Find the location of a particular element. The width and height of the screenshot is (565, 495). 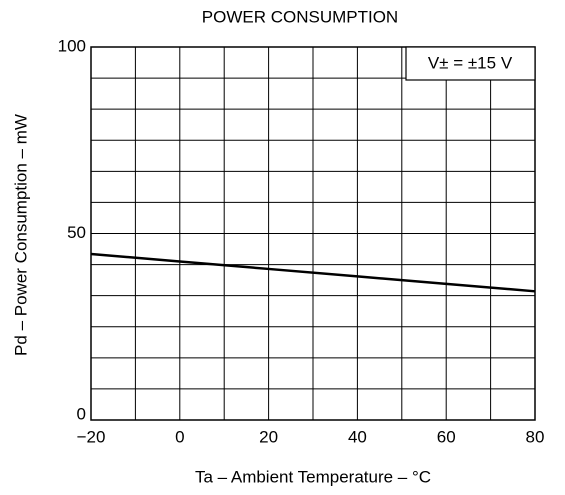

chart-title: POWER CONSUMPTION is located at coordinates (300, 16).